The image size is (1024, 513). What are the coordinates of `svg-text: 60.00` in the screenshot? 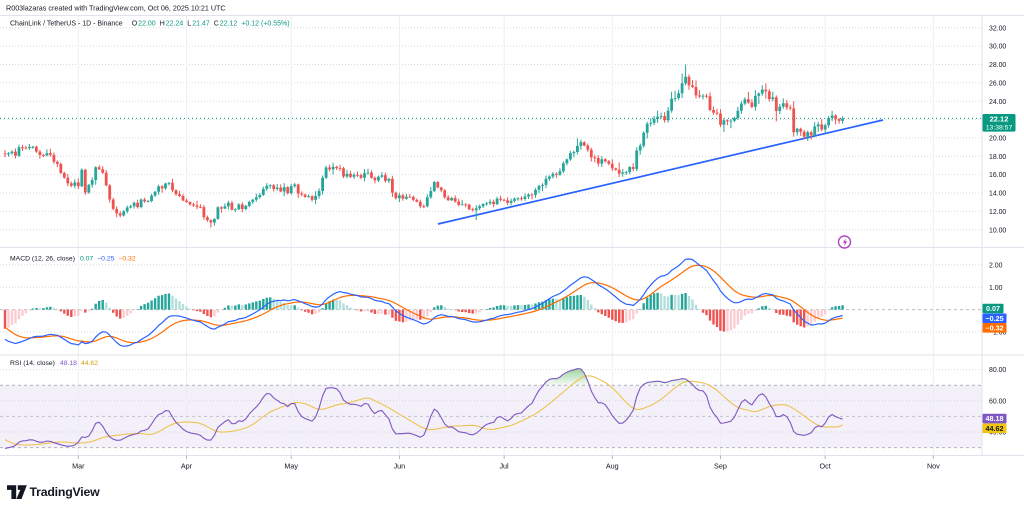 It's located at (997, 401).